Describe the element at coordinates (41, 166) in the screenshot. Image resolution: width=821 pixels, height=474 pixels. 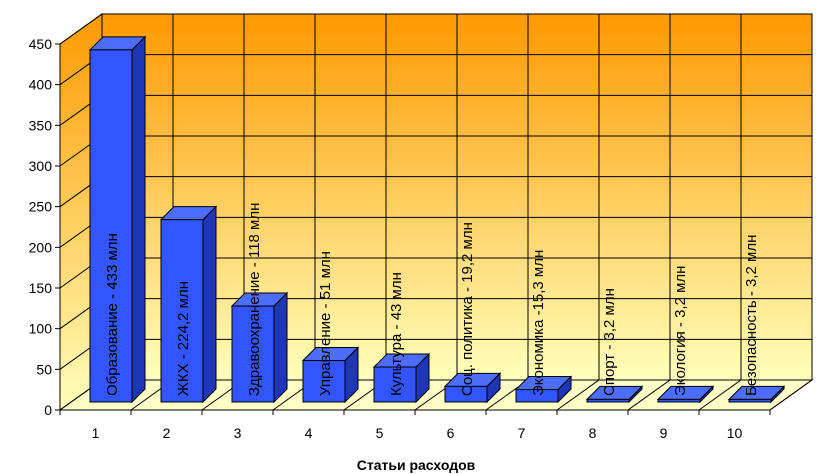
I see `y-tick-label: 300` at that location.